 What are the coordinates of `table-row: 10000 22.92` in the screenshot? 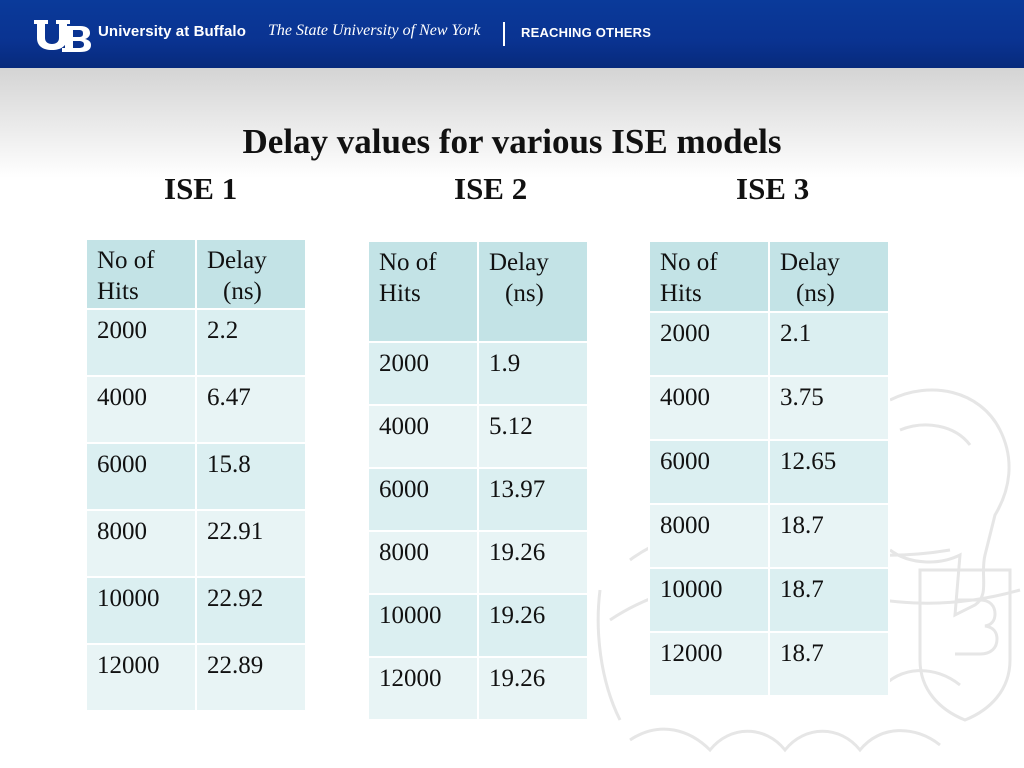 It's located at (196, 610).